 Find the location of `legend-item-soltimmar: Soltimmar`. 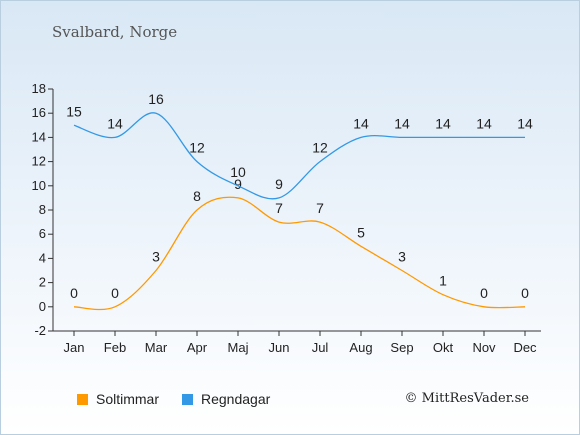

legend-item-soltimmar: Soltimmar is located at coordinates (118, 399).